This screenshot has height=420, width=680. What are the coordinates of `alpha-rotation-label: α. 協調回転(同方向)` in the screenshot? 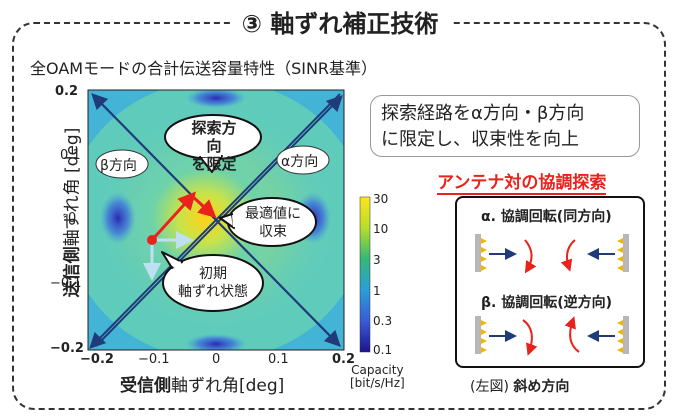 It's located at (546, 217).